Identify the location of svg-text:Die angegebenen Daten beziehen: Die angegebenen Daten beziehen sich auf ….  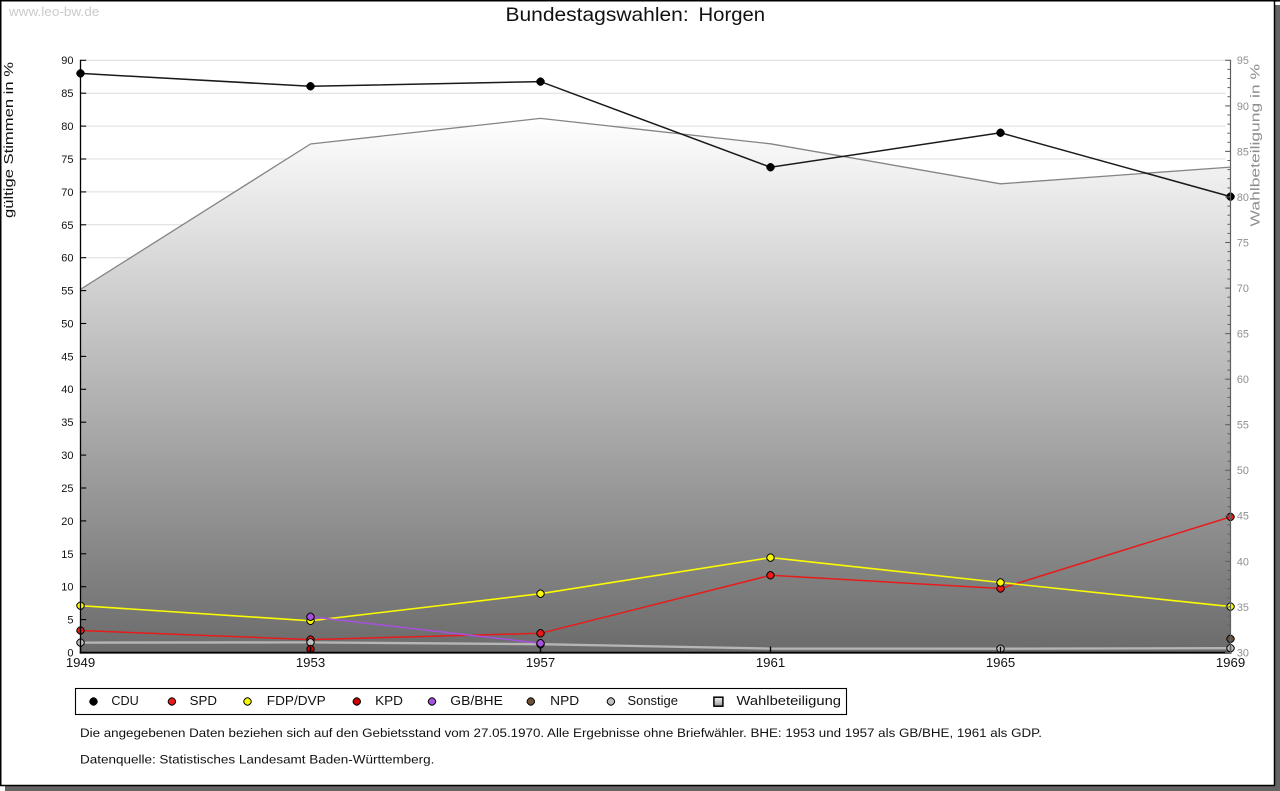
(561, 733).